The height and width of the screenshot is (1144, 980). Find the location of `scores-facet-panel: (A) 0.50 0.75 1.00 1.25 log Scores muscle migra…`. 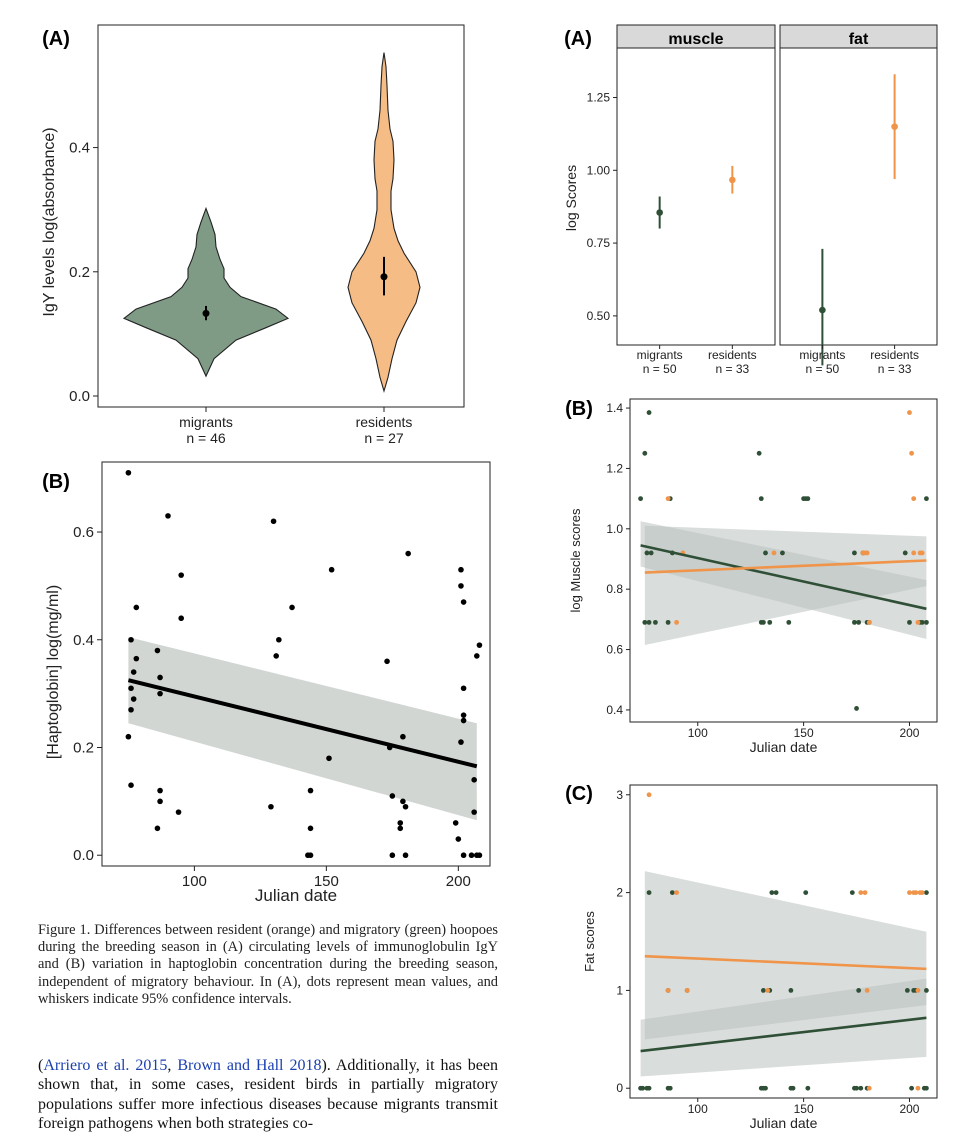

scores-facet-panel: (A) 0.50 0.75 1.00 1.25 log Scores muscle migra… is located at coordinates (750, 200).